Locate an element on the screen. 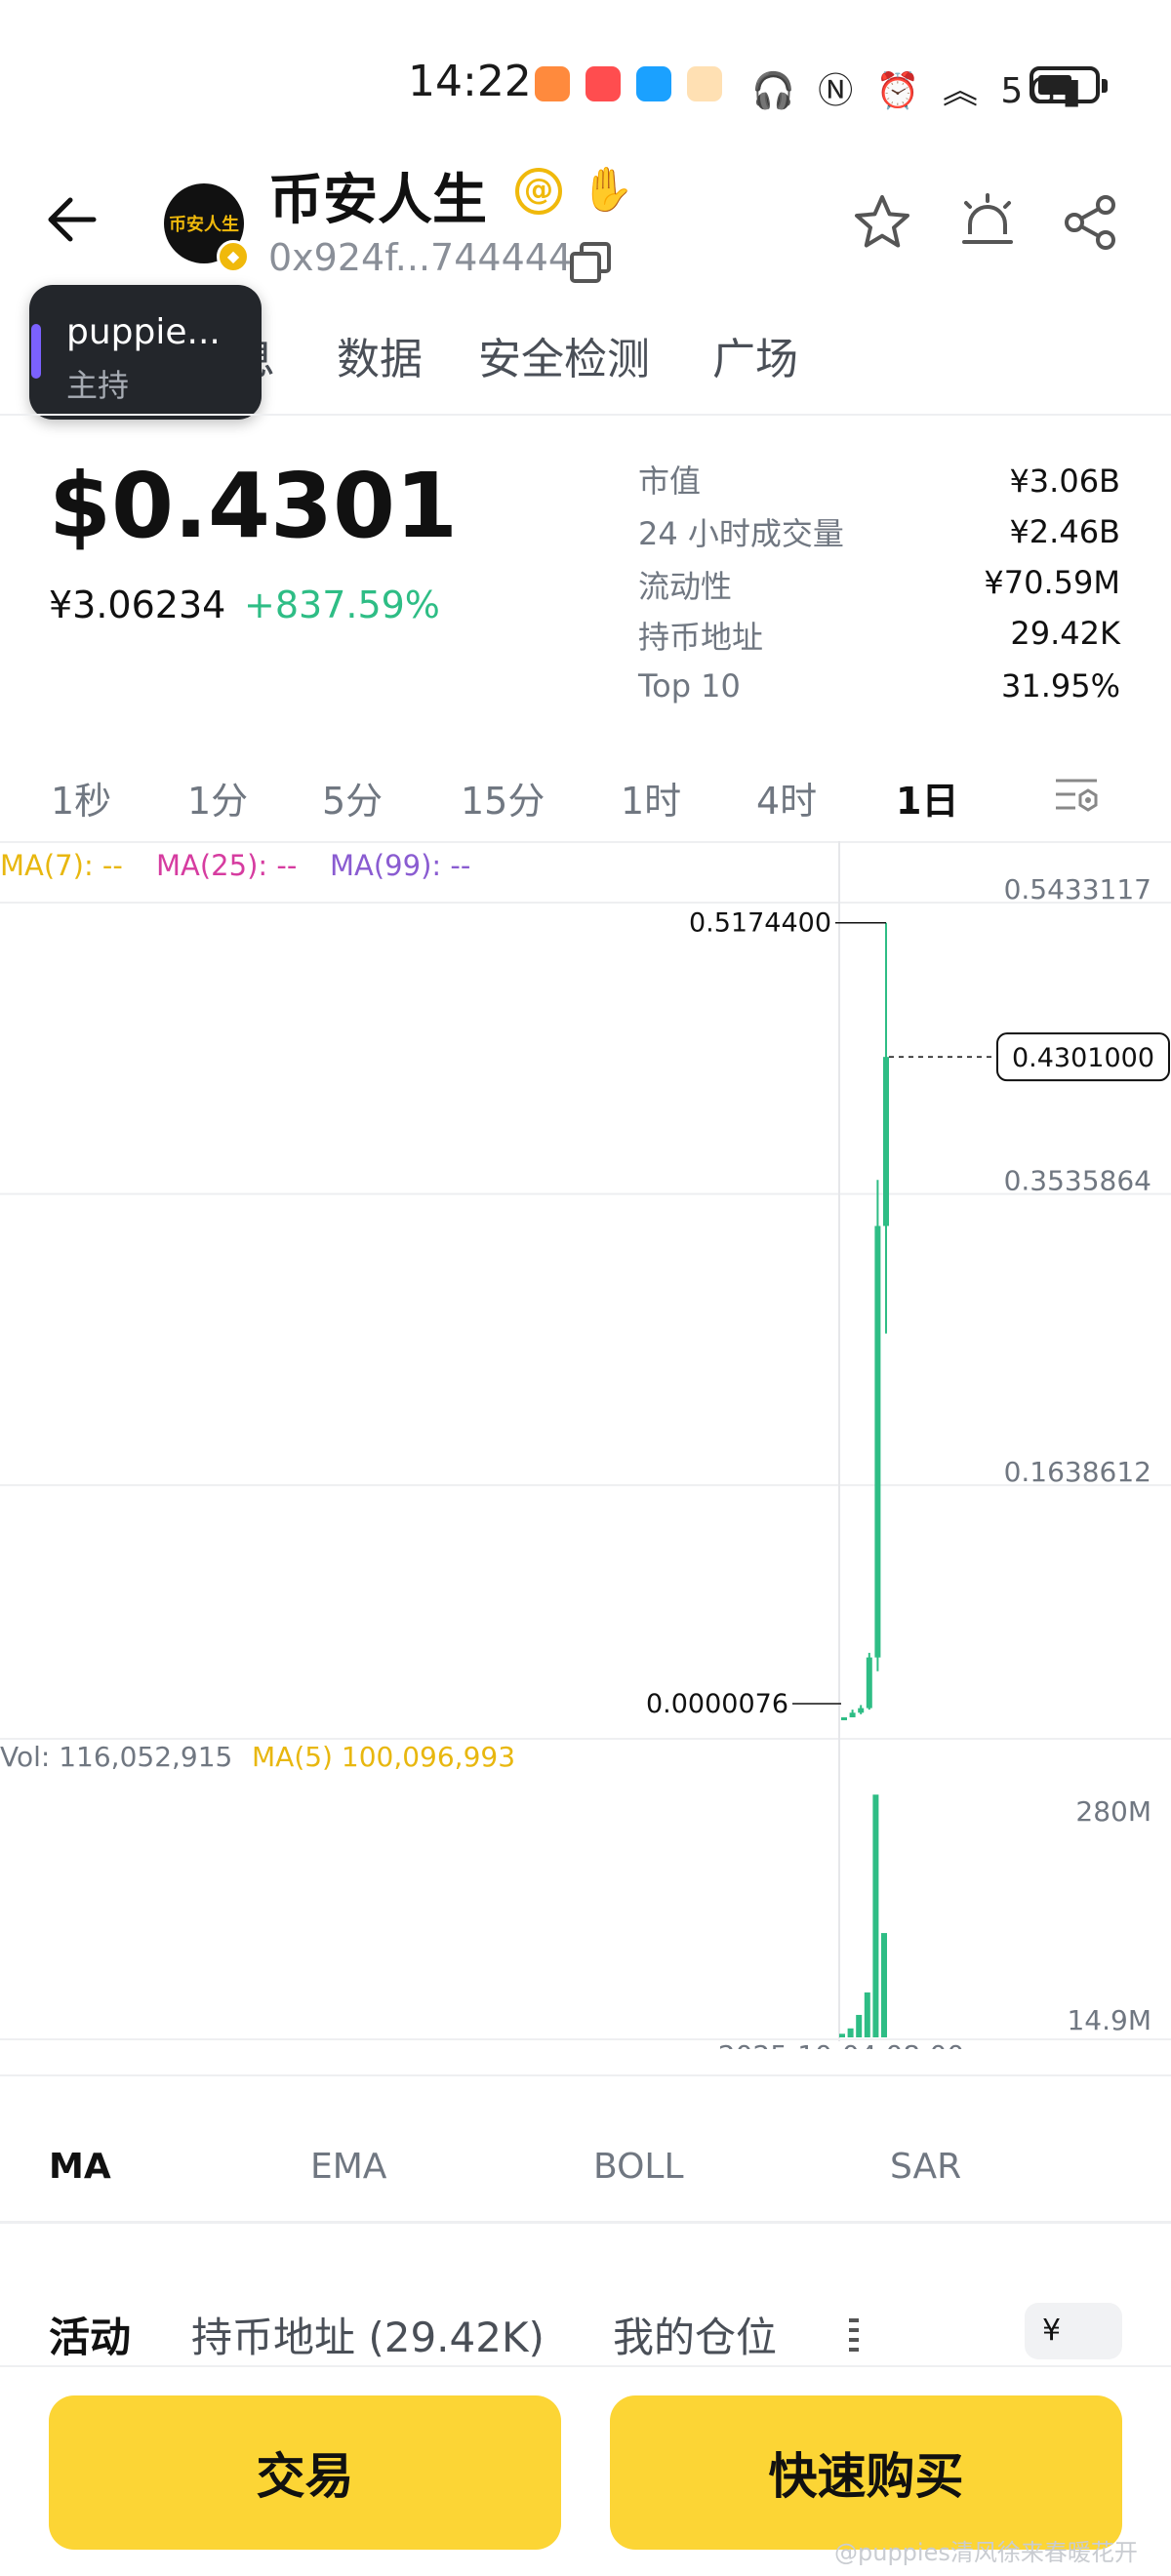 The image size is (1171, 2576). tab-activity: 活动 is located at coordinates (90, 2337).